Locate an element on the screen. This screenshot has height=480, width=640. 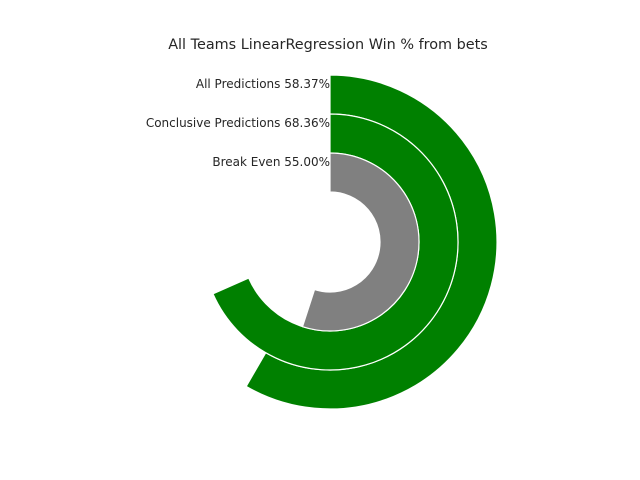
ring-label-3: Break Even 55.00% is located at coordinates (271, 162).